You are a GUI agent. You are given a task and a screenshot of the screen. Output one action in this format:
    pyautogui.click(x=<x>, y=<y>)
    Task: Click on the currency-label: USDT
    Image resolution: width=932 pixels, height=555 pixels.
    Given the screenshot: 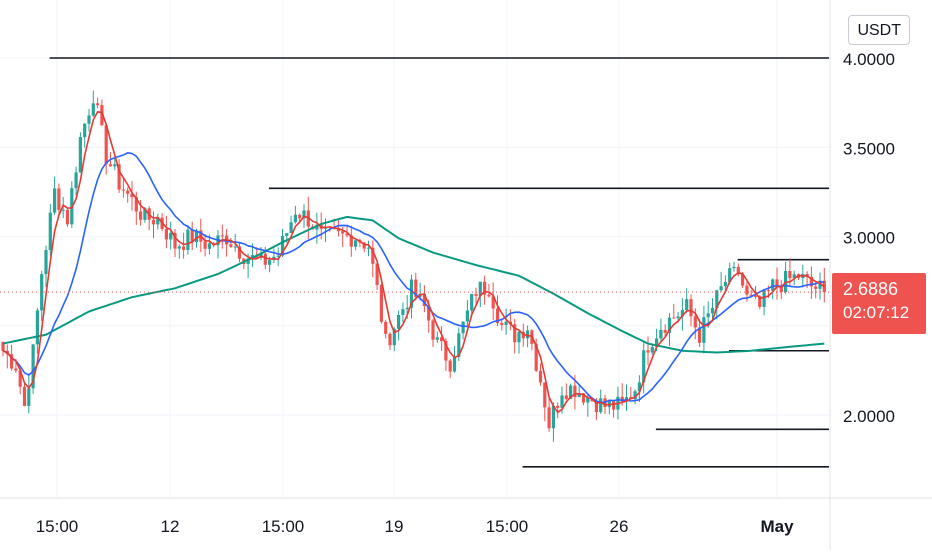 What is the action you would take?
    pyautogui.click(x=879, y=30)
    